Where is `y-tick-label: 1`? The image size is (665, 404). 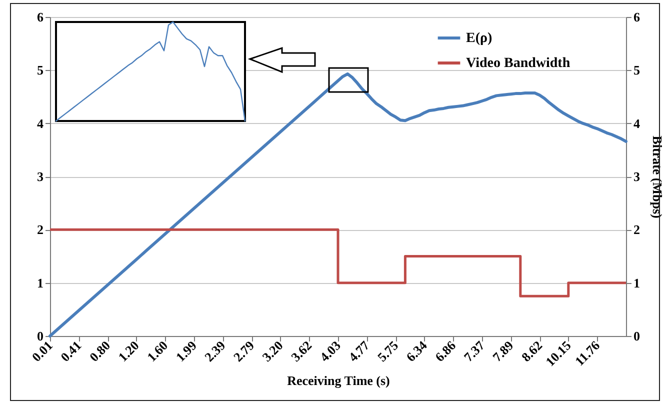
y-tick-label: 1 is located at coordinates (40, 282).